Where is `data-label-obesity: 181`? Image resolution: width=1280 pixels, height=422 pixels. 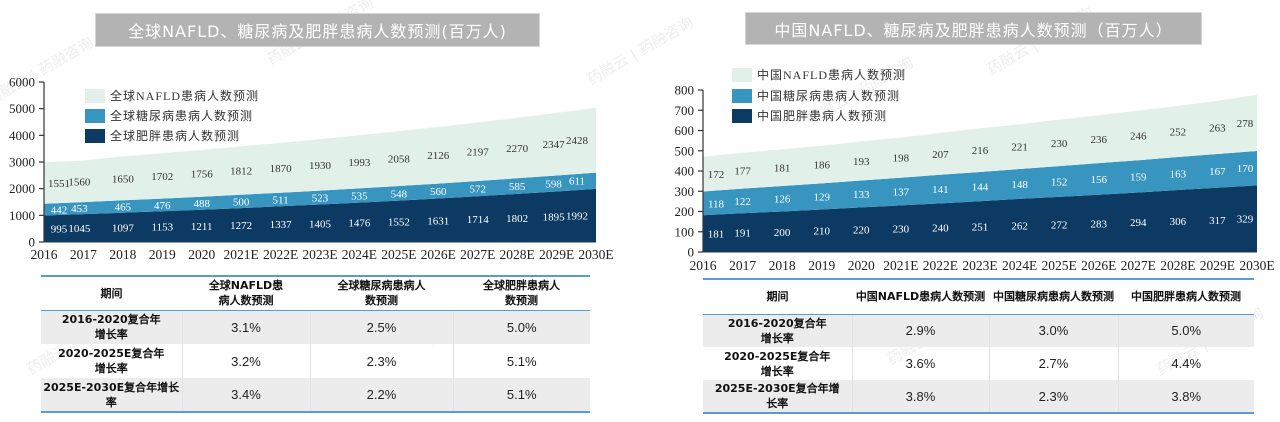
data-label-obesity: 181 is located at coordinates (716, 235).